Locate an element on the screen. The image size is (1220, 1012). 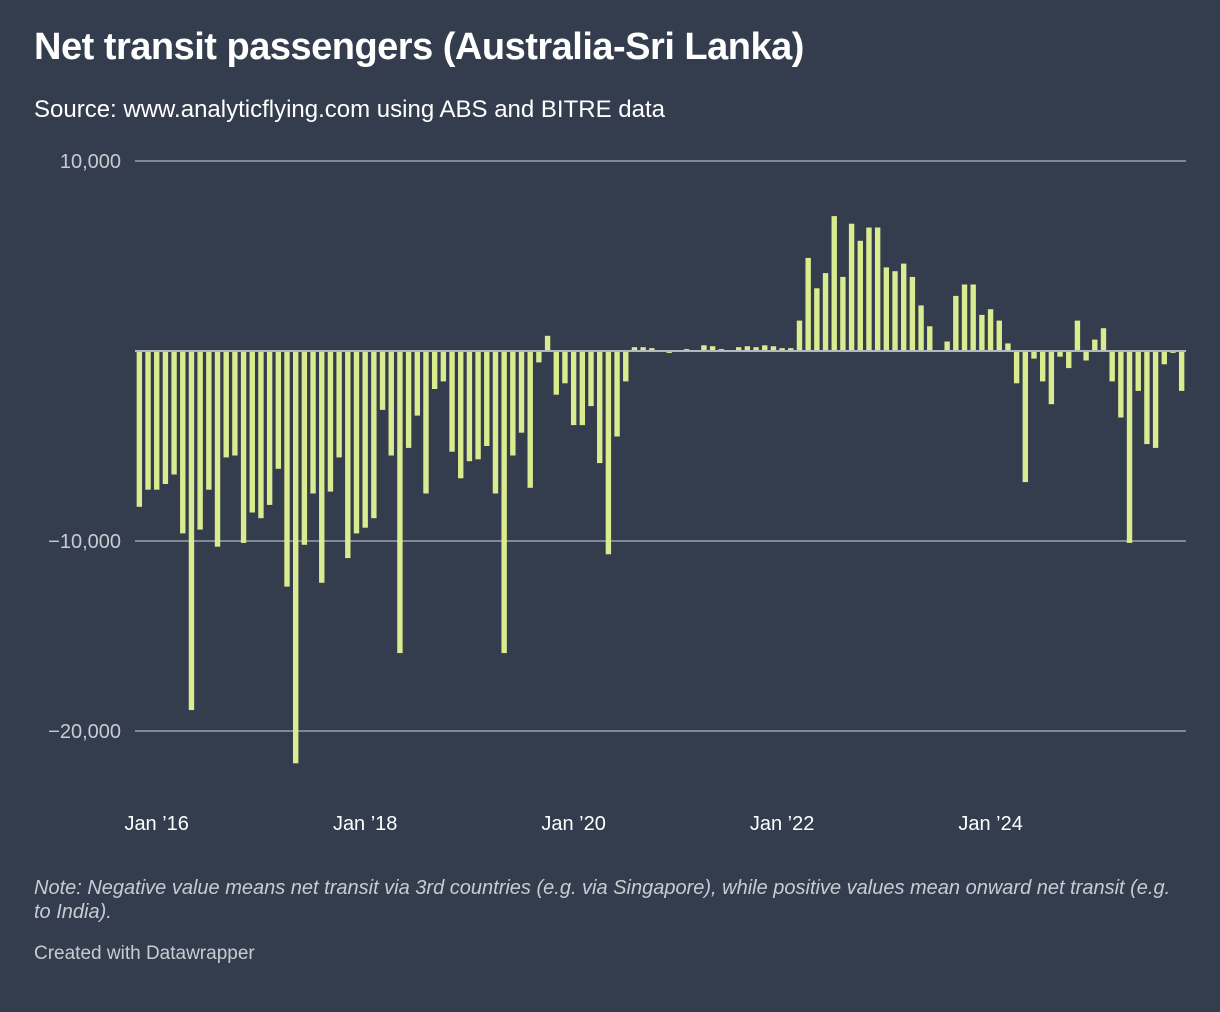
x-axis-ticks: Jan ’16 Jan ’18 Jan ’20 Jan ’22 Jan ’24 is located at coordinates (573, 824).